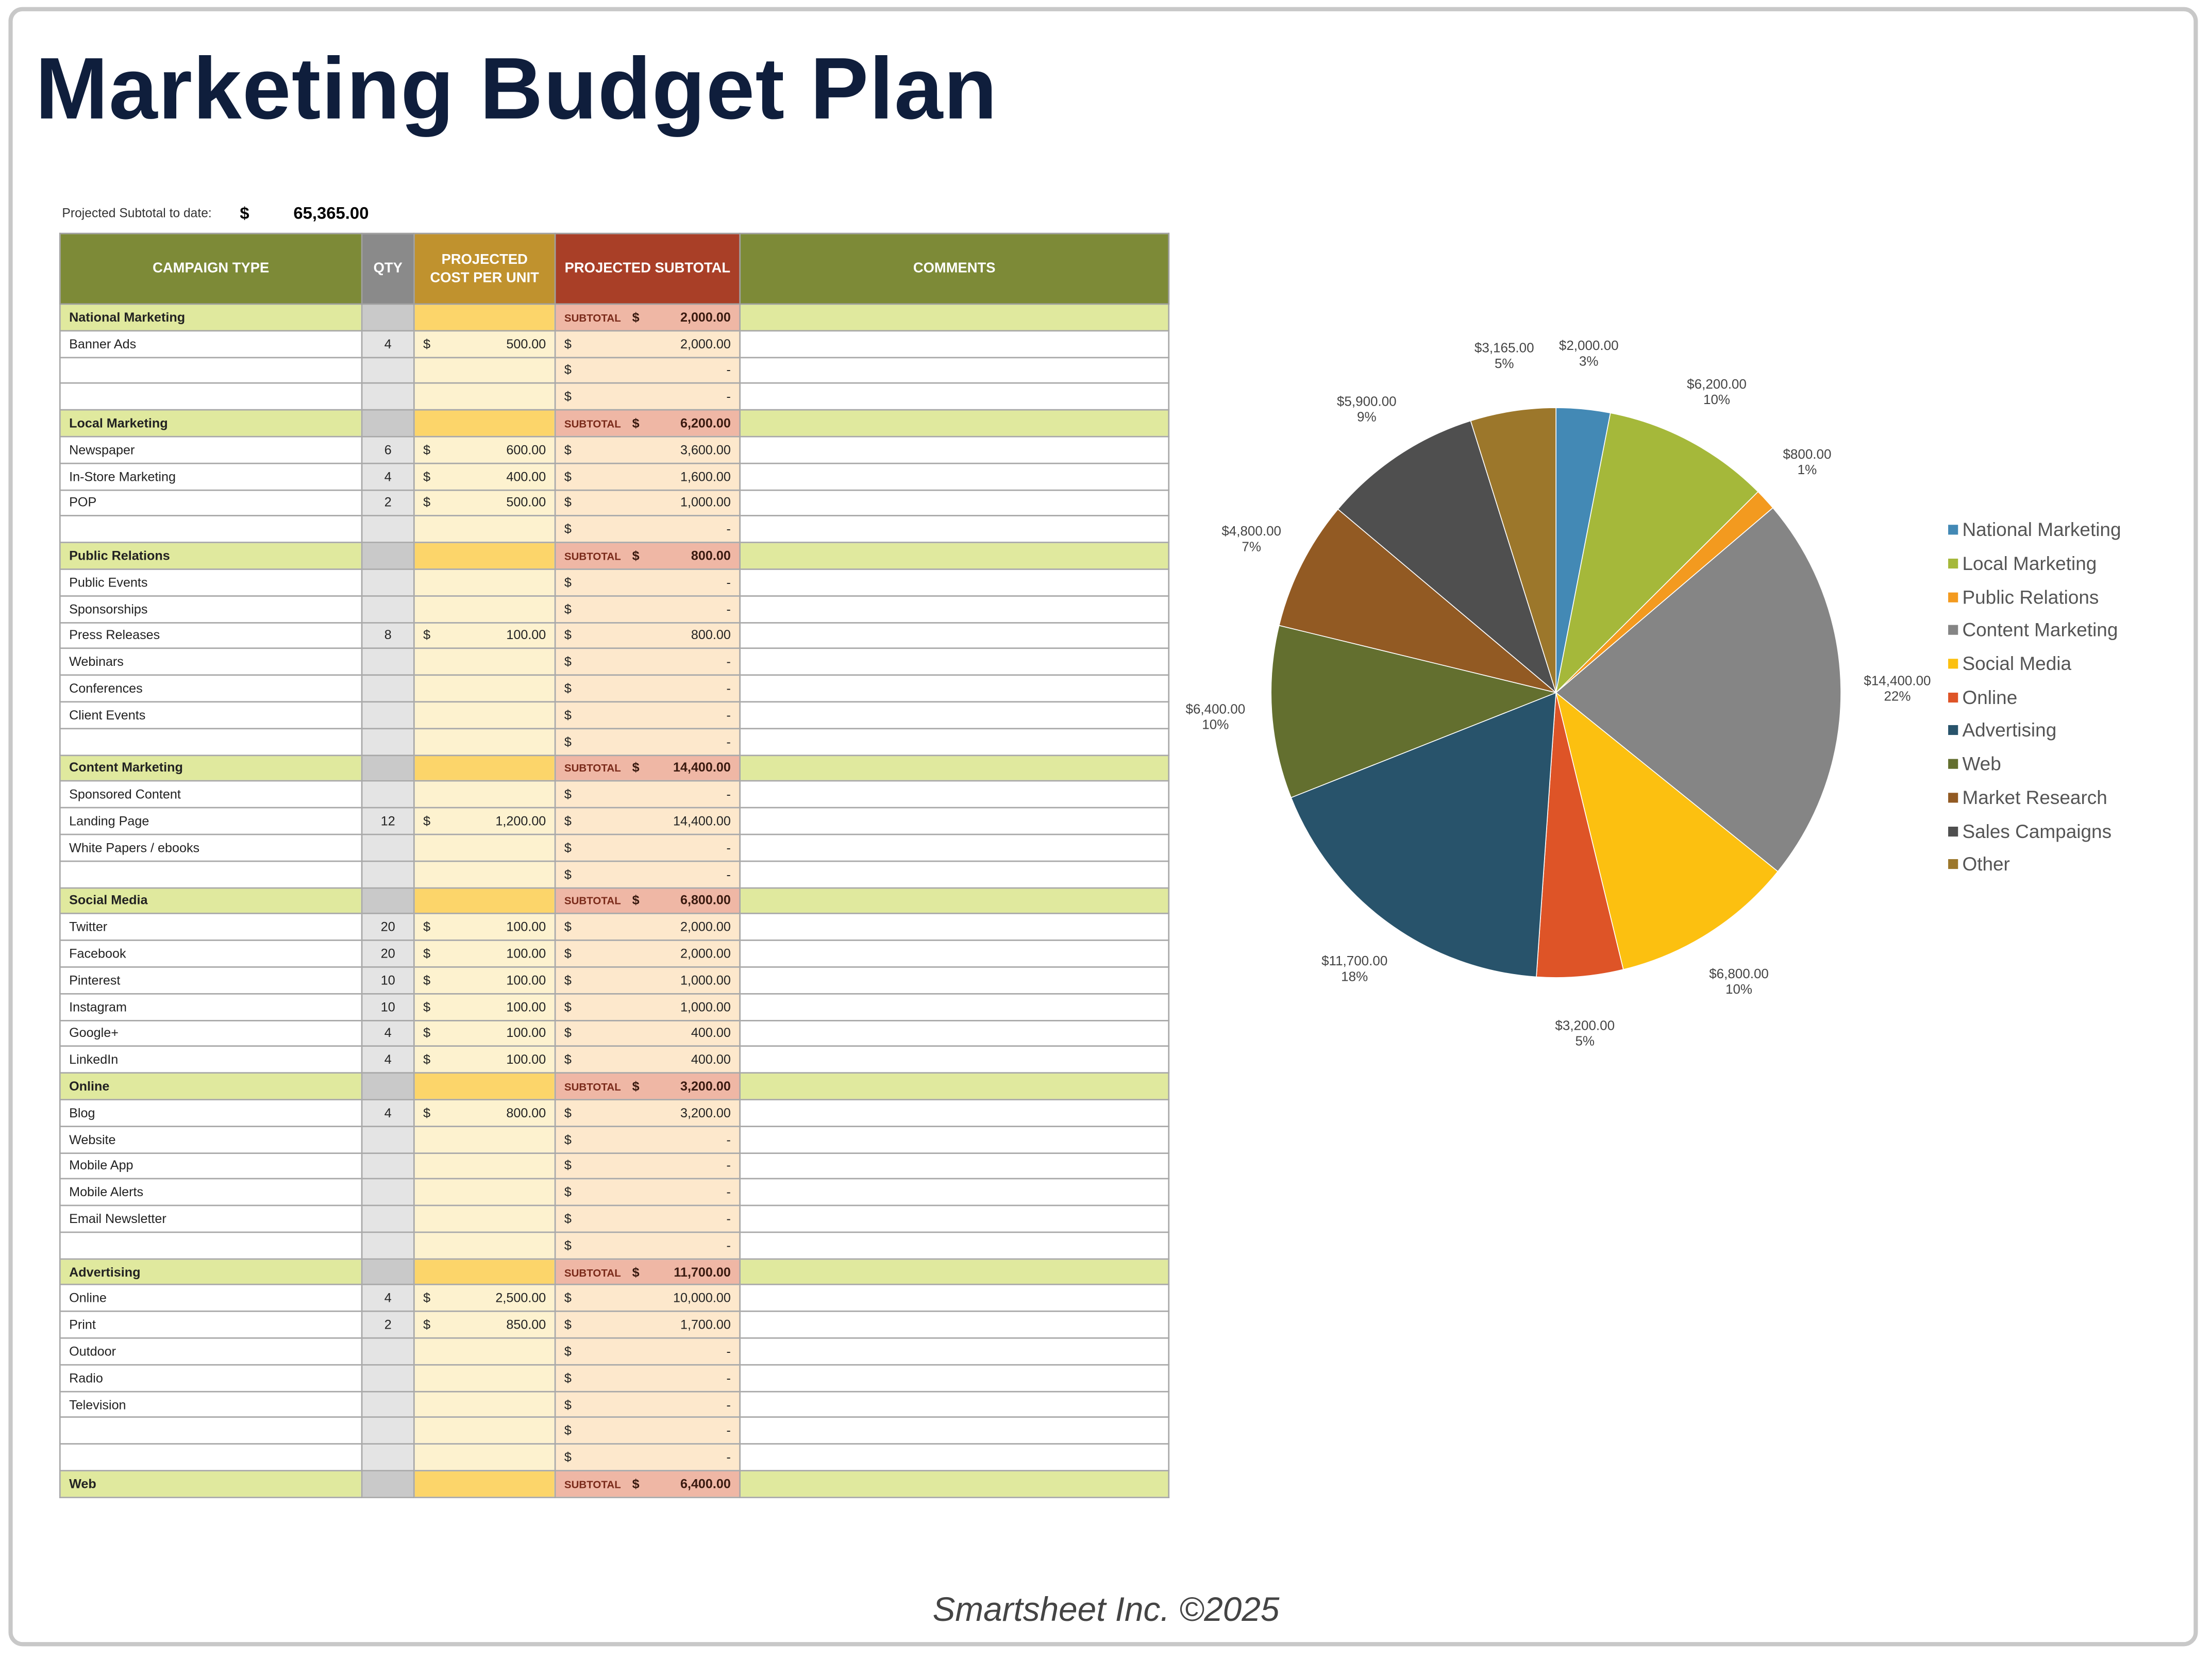 The height and width of the screenshot is (1659, 2212). What do you see at coordinates (211, 1113) in the screenshot?
I see `campaign-type-cell: Blog` at bounding box center [211, 1113].